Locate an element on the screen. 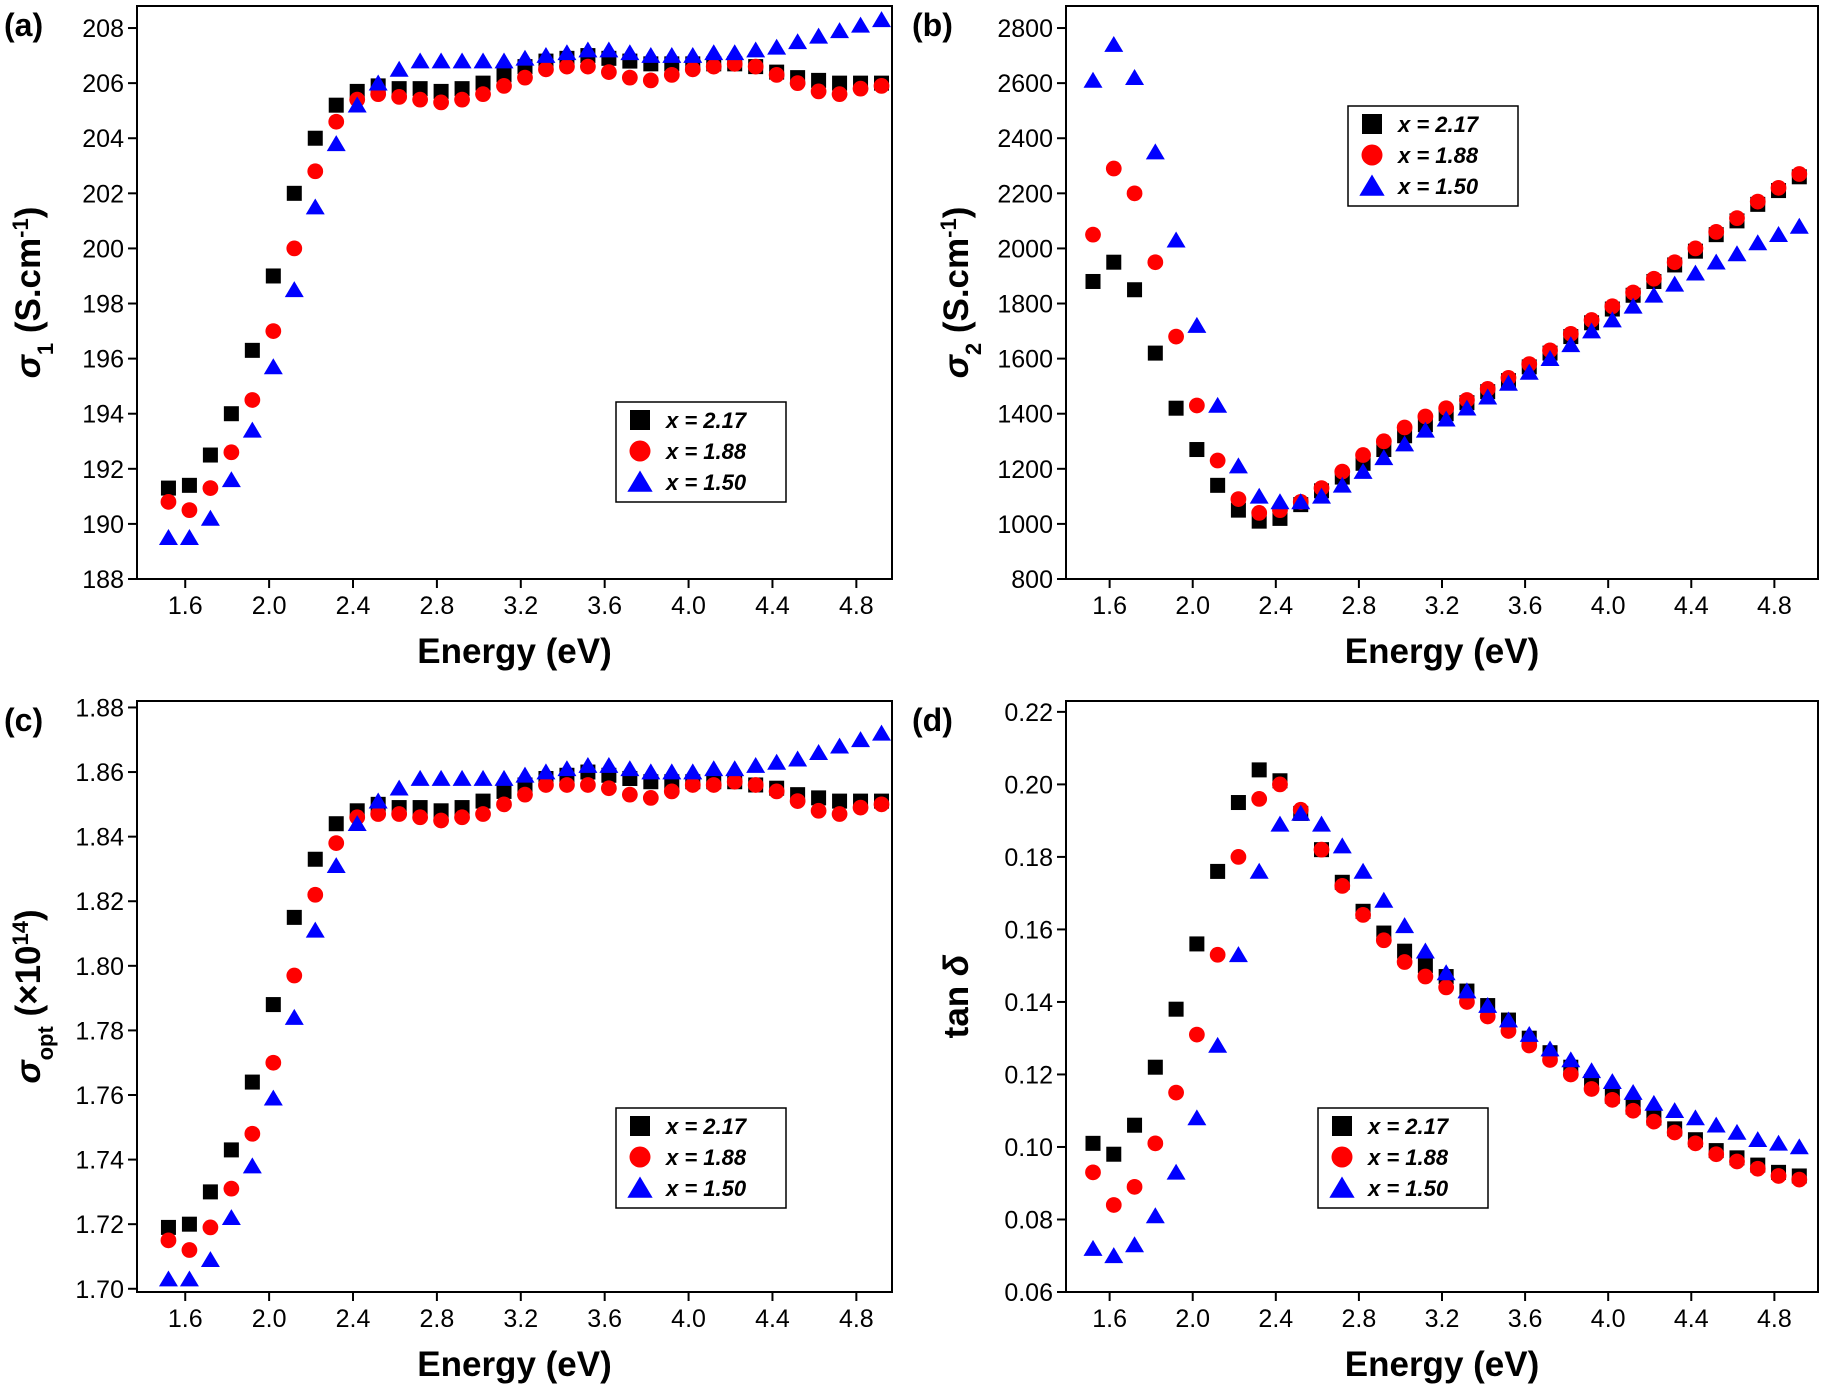 The height and width of the screenshot is (1393, 1822). y-tick-label: 1600 is located at coordinates (1025, 360).